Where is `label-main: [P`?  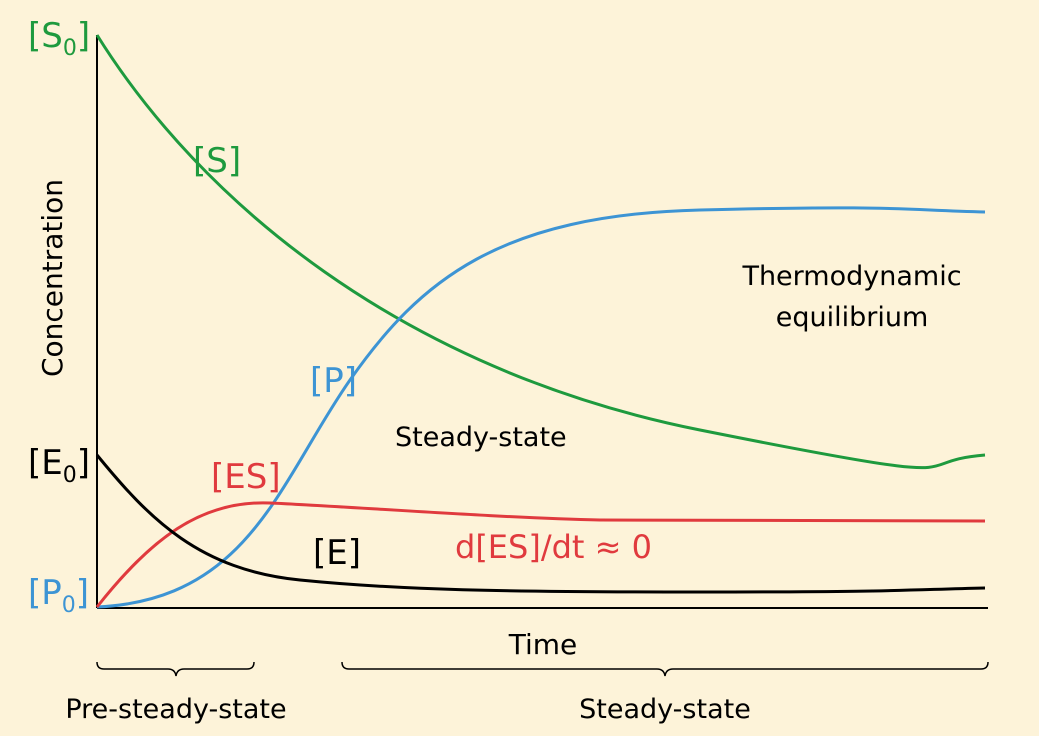
label-main: [P is located at coordinates (45, 593).